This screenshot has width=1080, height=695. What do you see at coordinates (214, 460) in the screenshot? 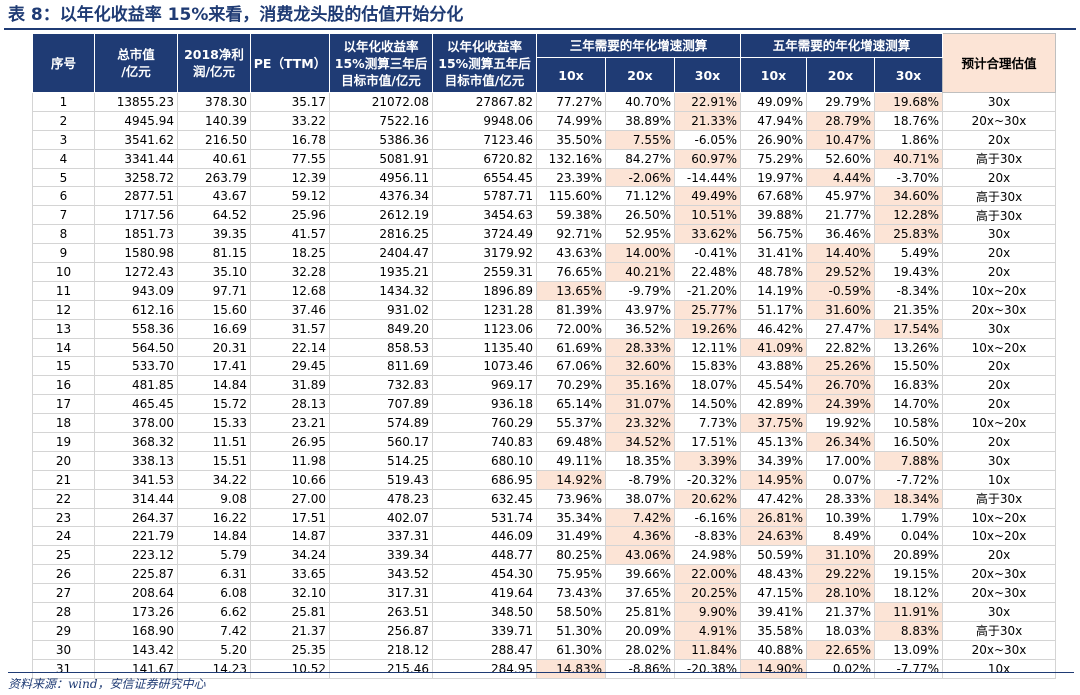
I see `net-profit-cell: 15.51` at bounding box center [214, 460].